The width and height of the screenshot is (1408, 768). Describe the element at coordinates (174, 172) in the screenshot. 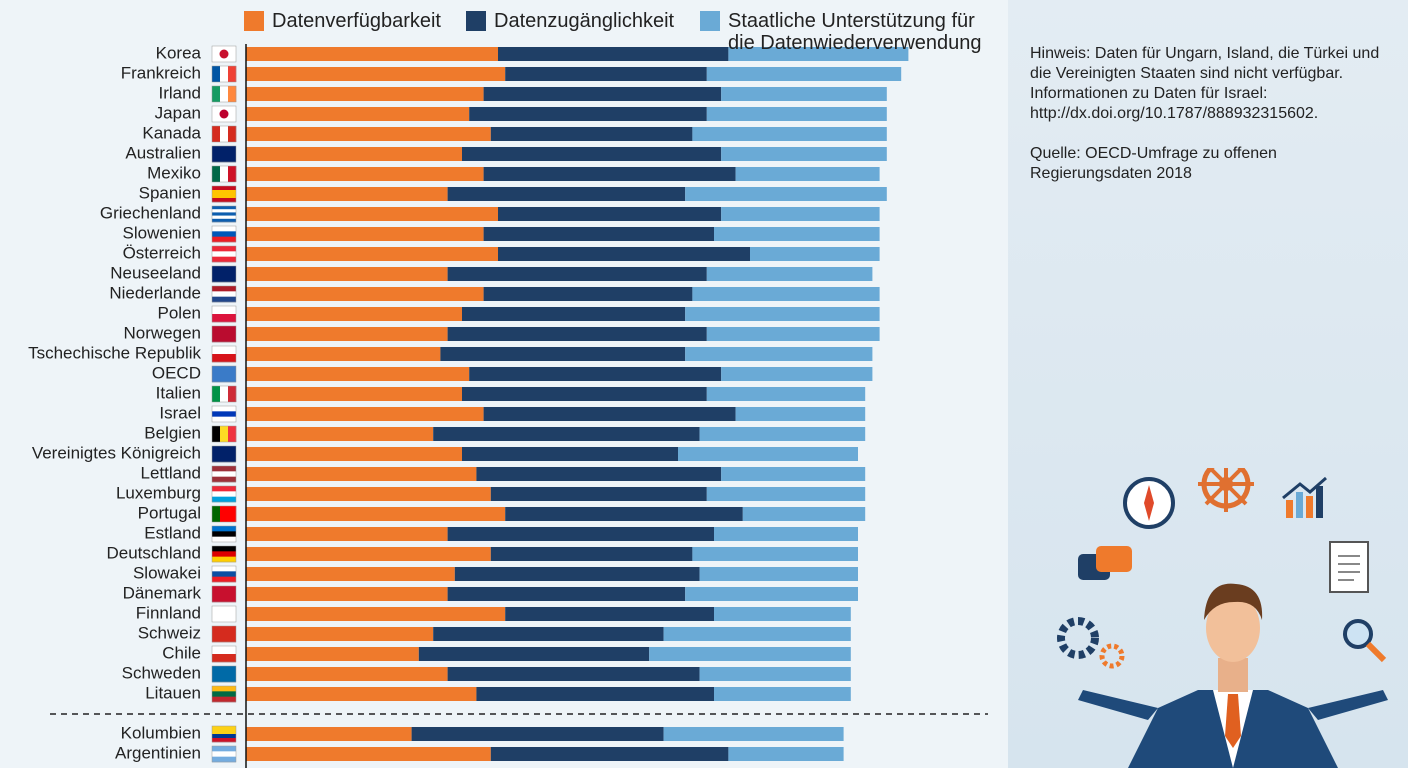

I see `category-label: Mexiko` at that location.